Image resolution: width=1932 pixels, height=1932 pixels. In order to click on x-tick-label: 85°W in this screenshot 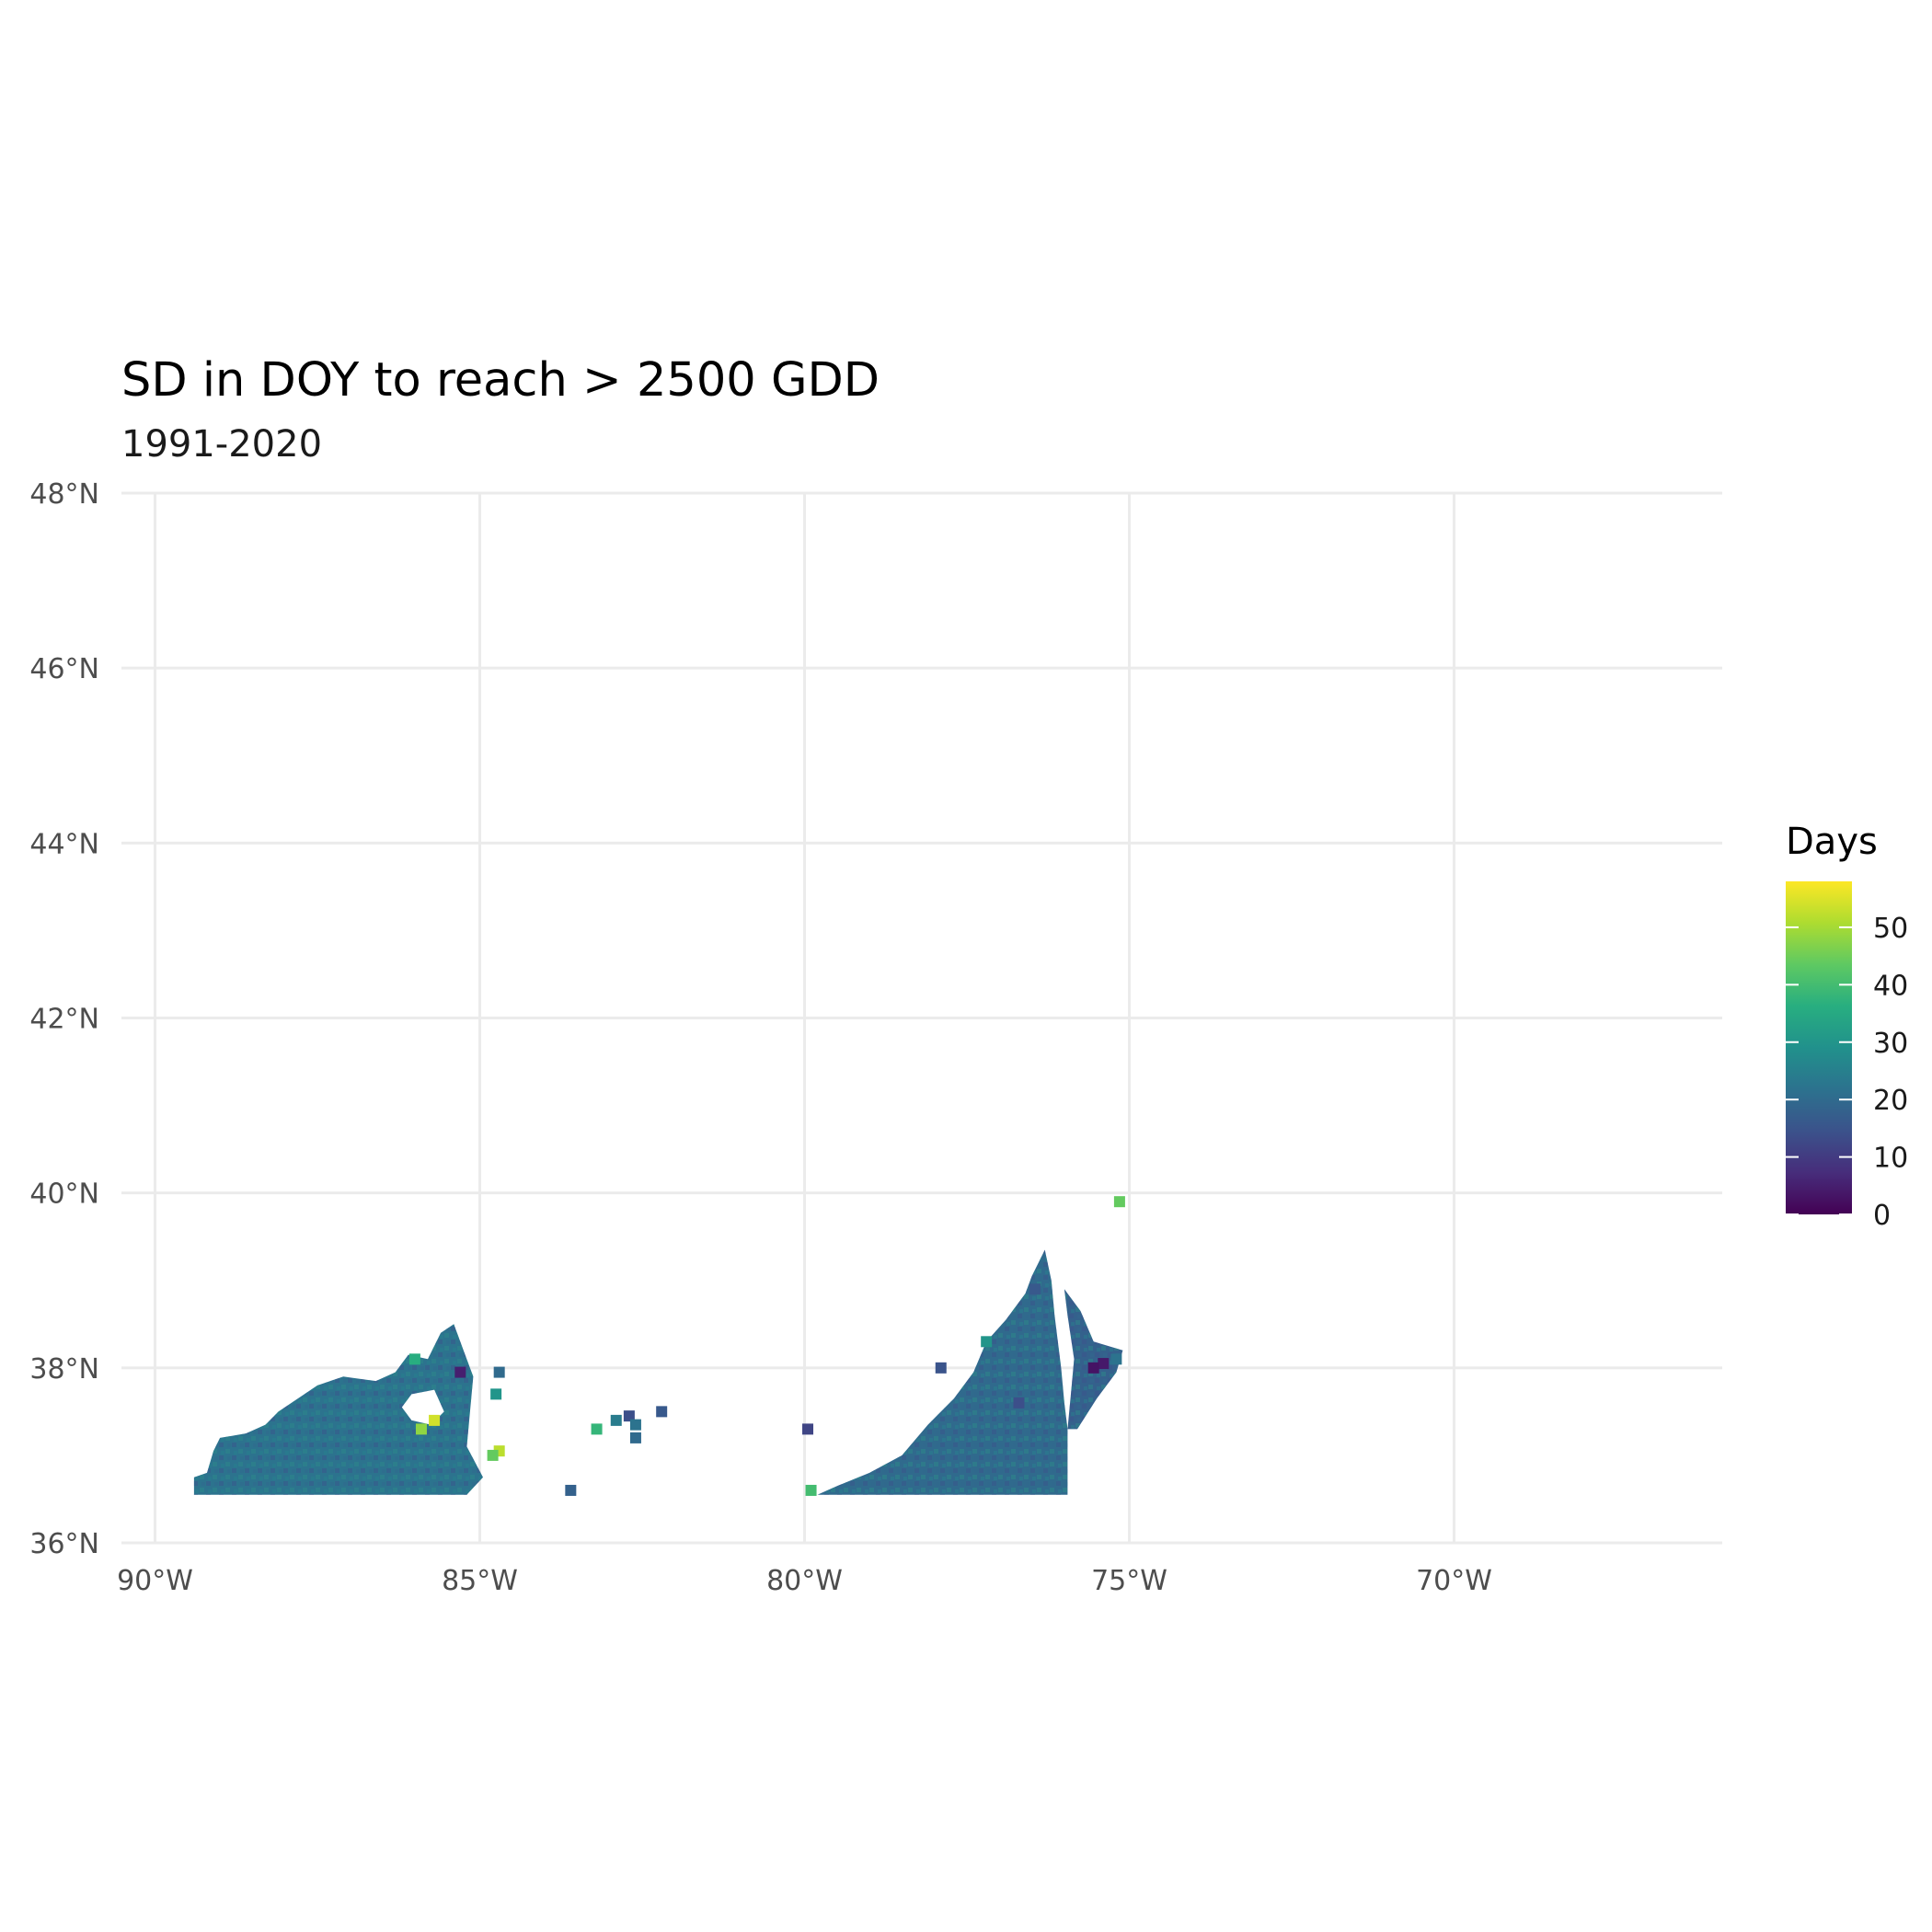, I will do `click(480, 1581)`.